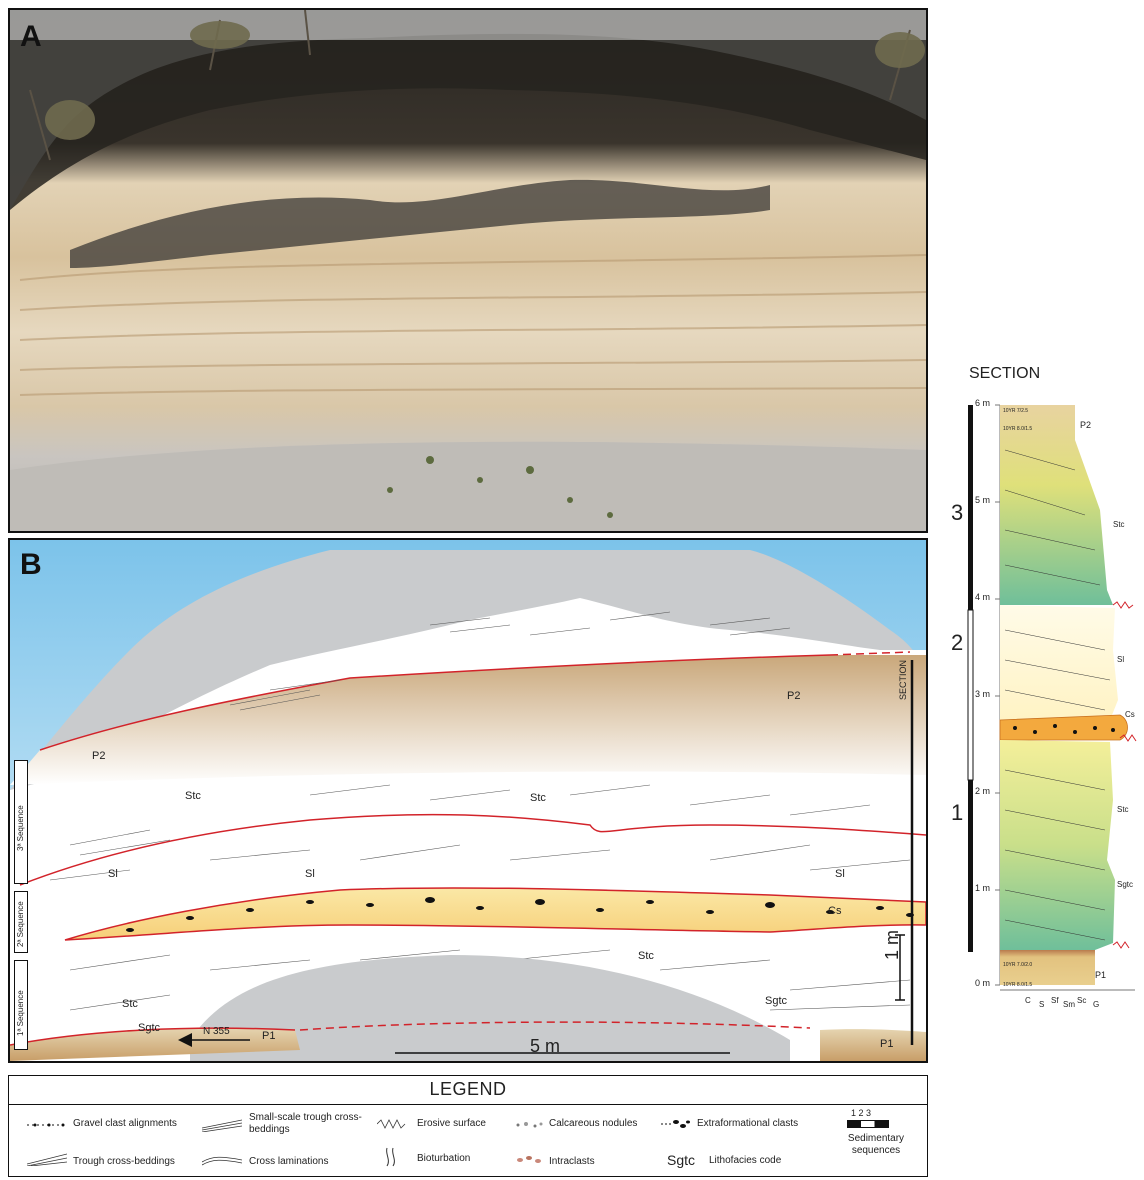  What do you see at coordinates (1042, 1004) in the screenshot?
I see `grain-s: S` at bounding box center [1042, 1004].